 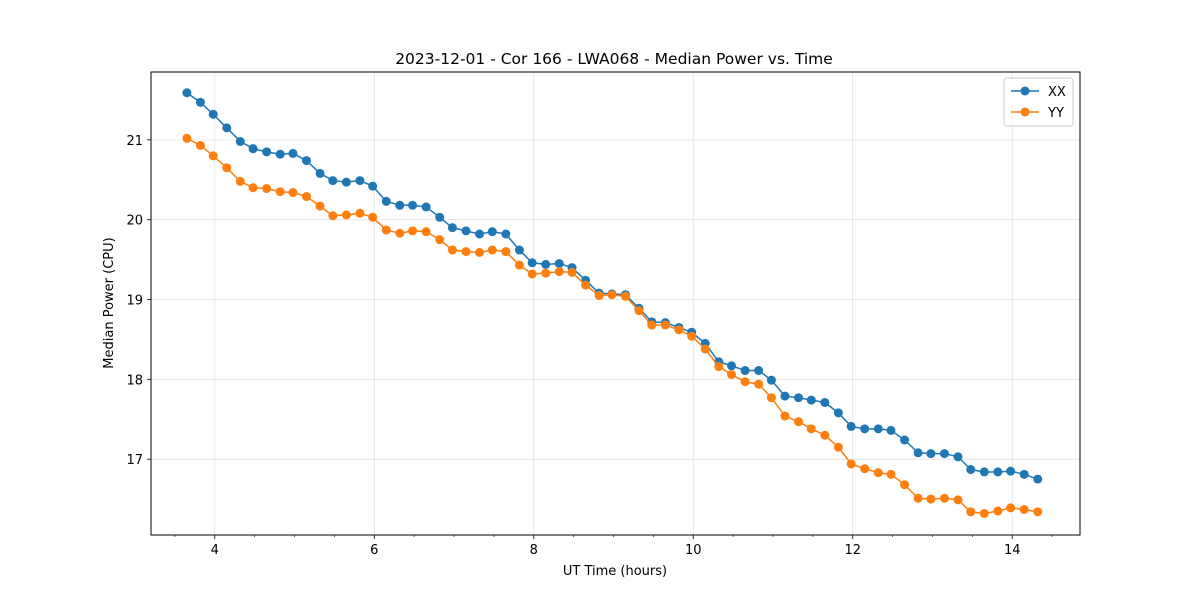 What do you see at coordinates (374, 550) in the screenshot?
I see `x-tick-label: 6` at bounding box center [374, 550].